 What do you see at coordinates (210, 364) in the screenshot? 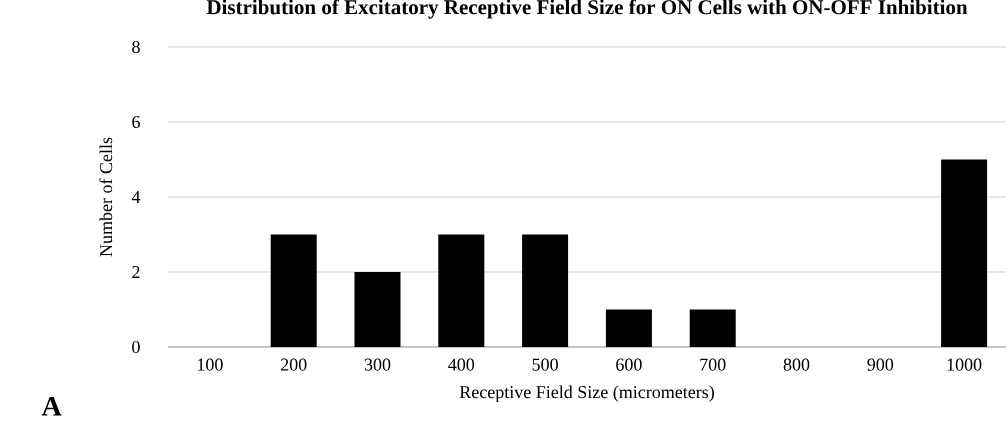
I see `x-tick-label: 100` at bounding box center [210, 364].